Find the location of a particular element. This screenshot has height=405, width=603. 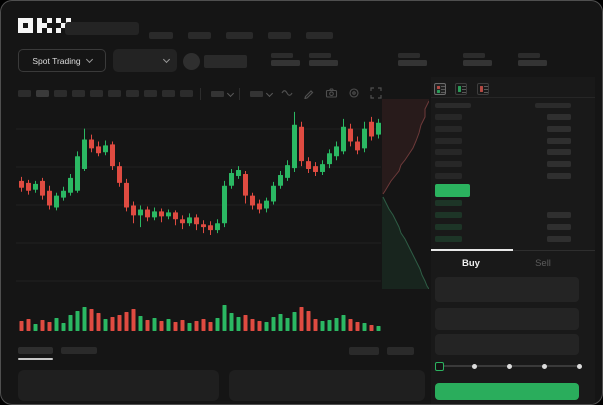

settings-icon is located at coordinates (354, 93).